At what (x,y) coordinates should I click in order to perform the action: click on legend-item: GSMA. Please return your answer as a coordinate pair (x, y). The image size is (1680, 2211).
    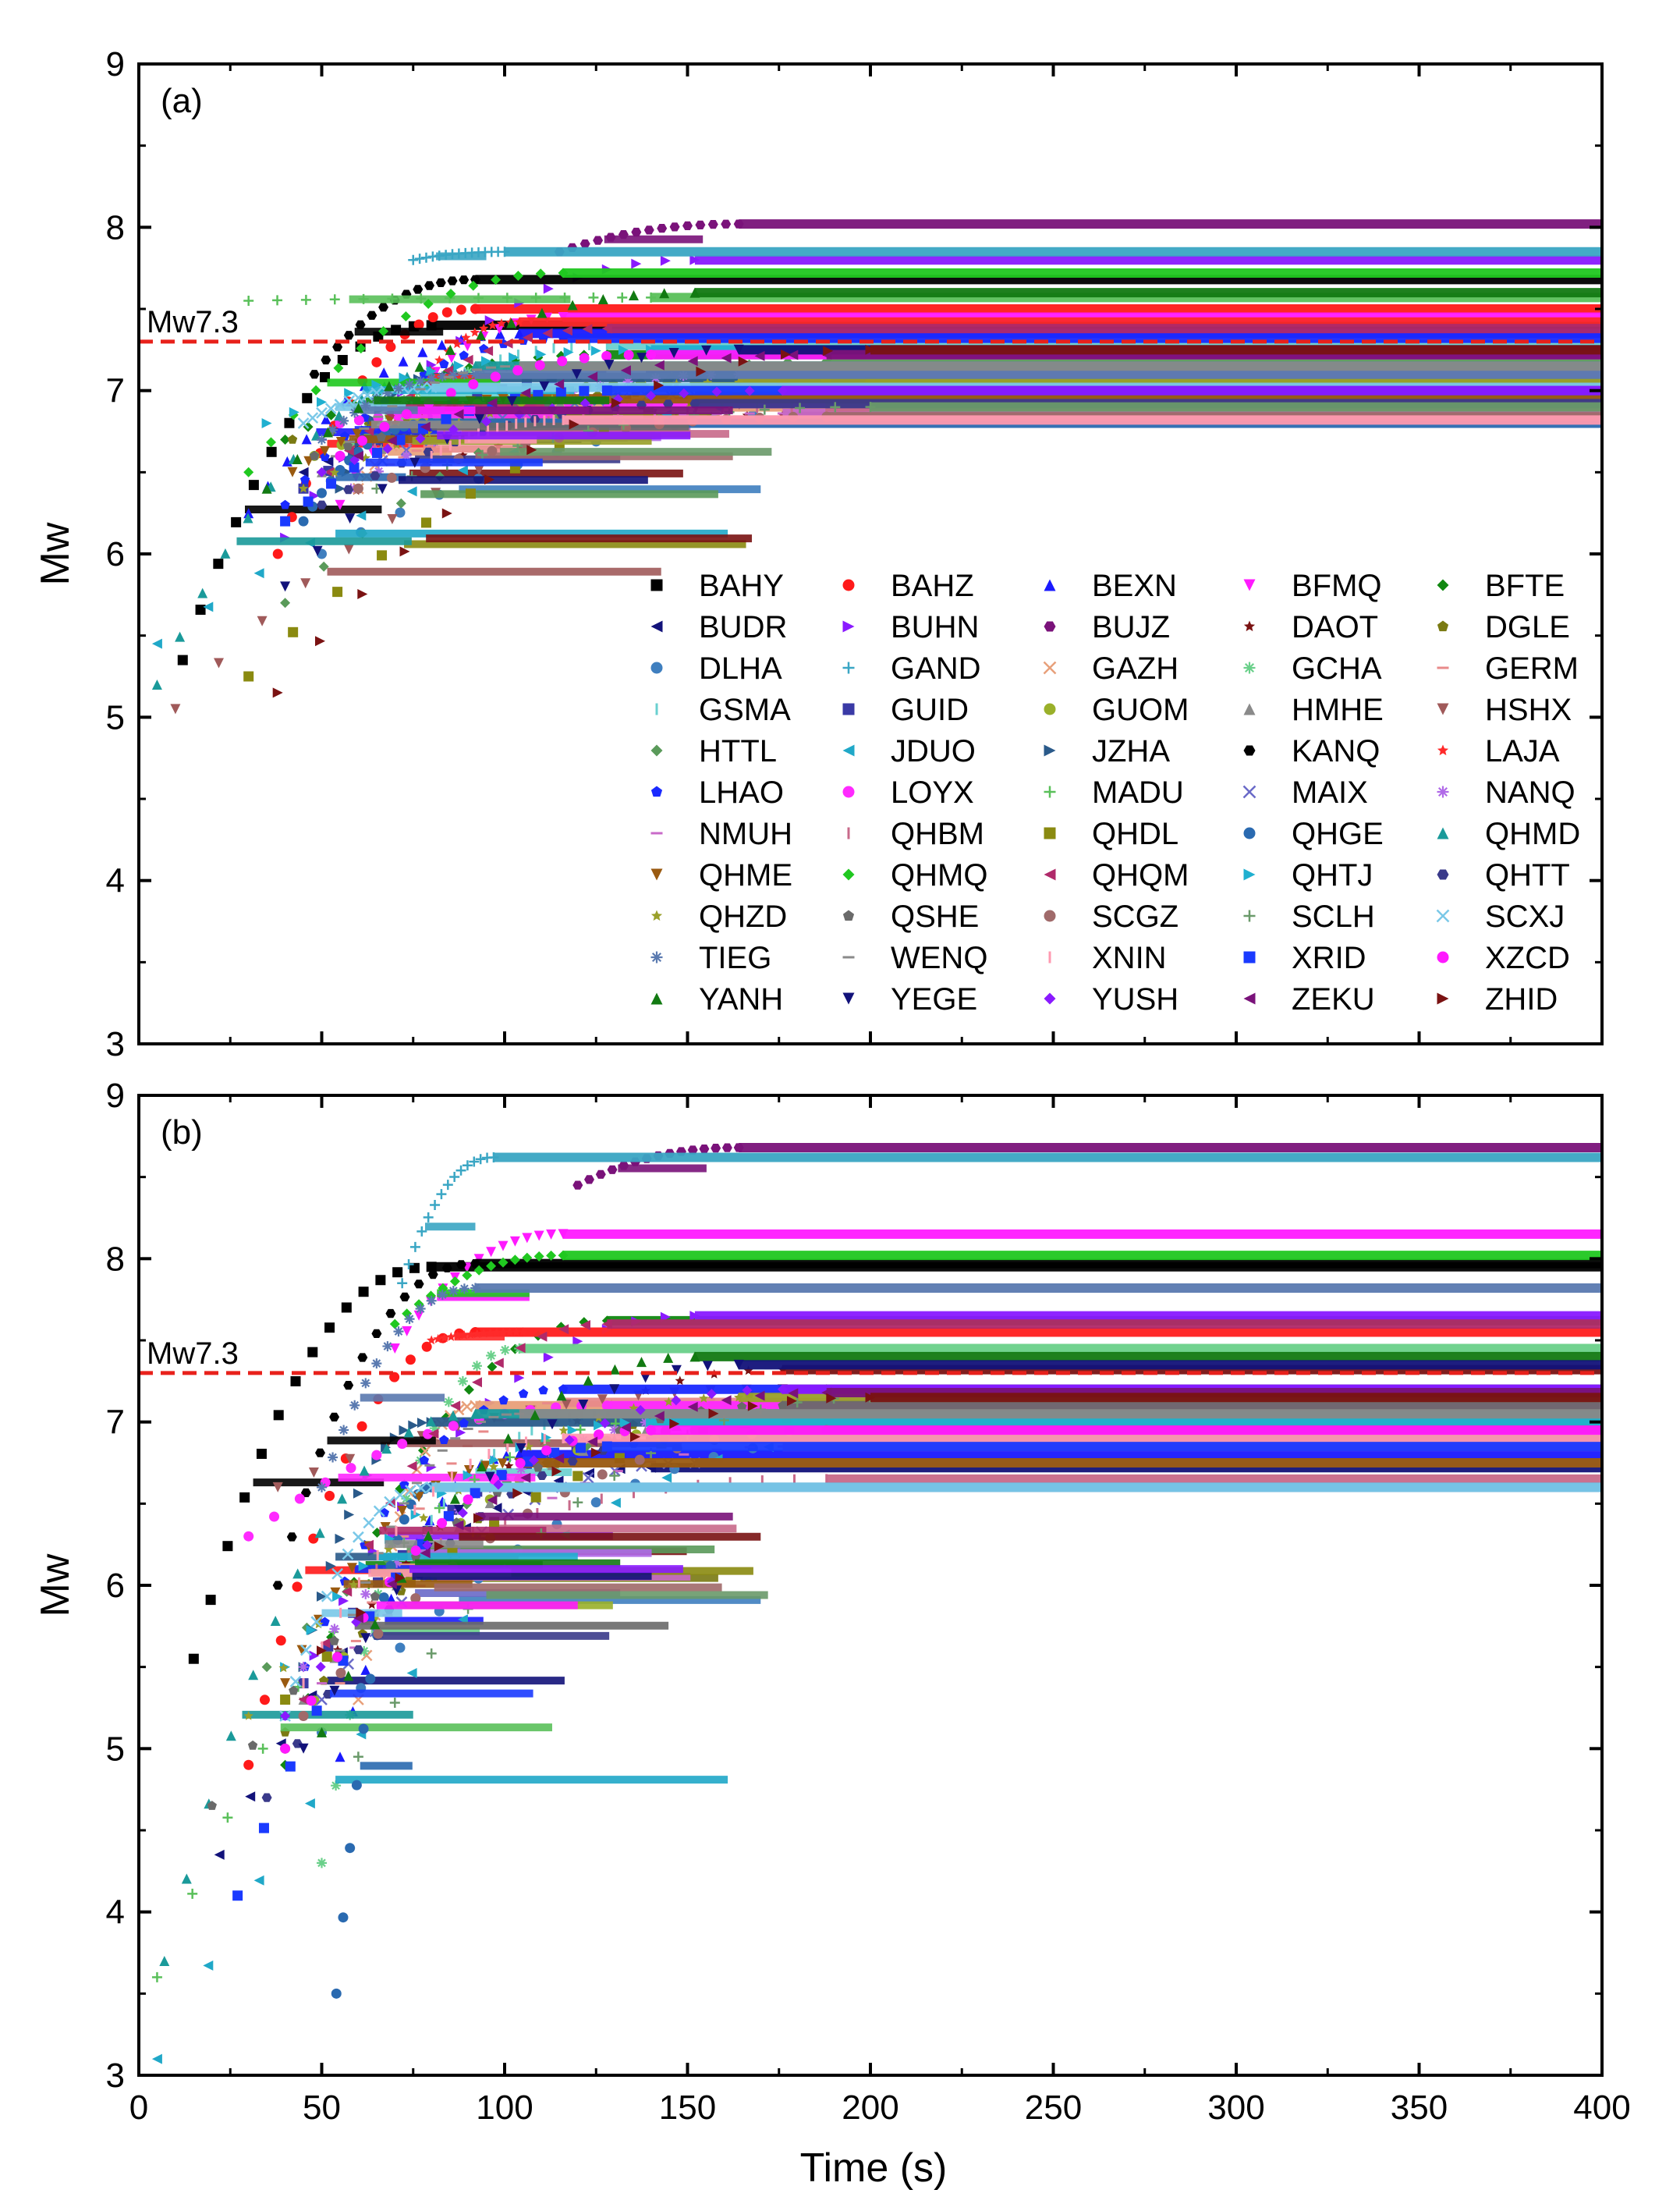
    Looking at the image, I should click on (723, 710).